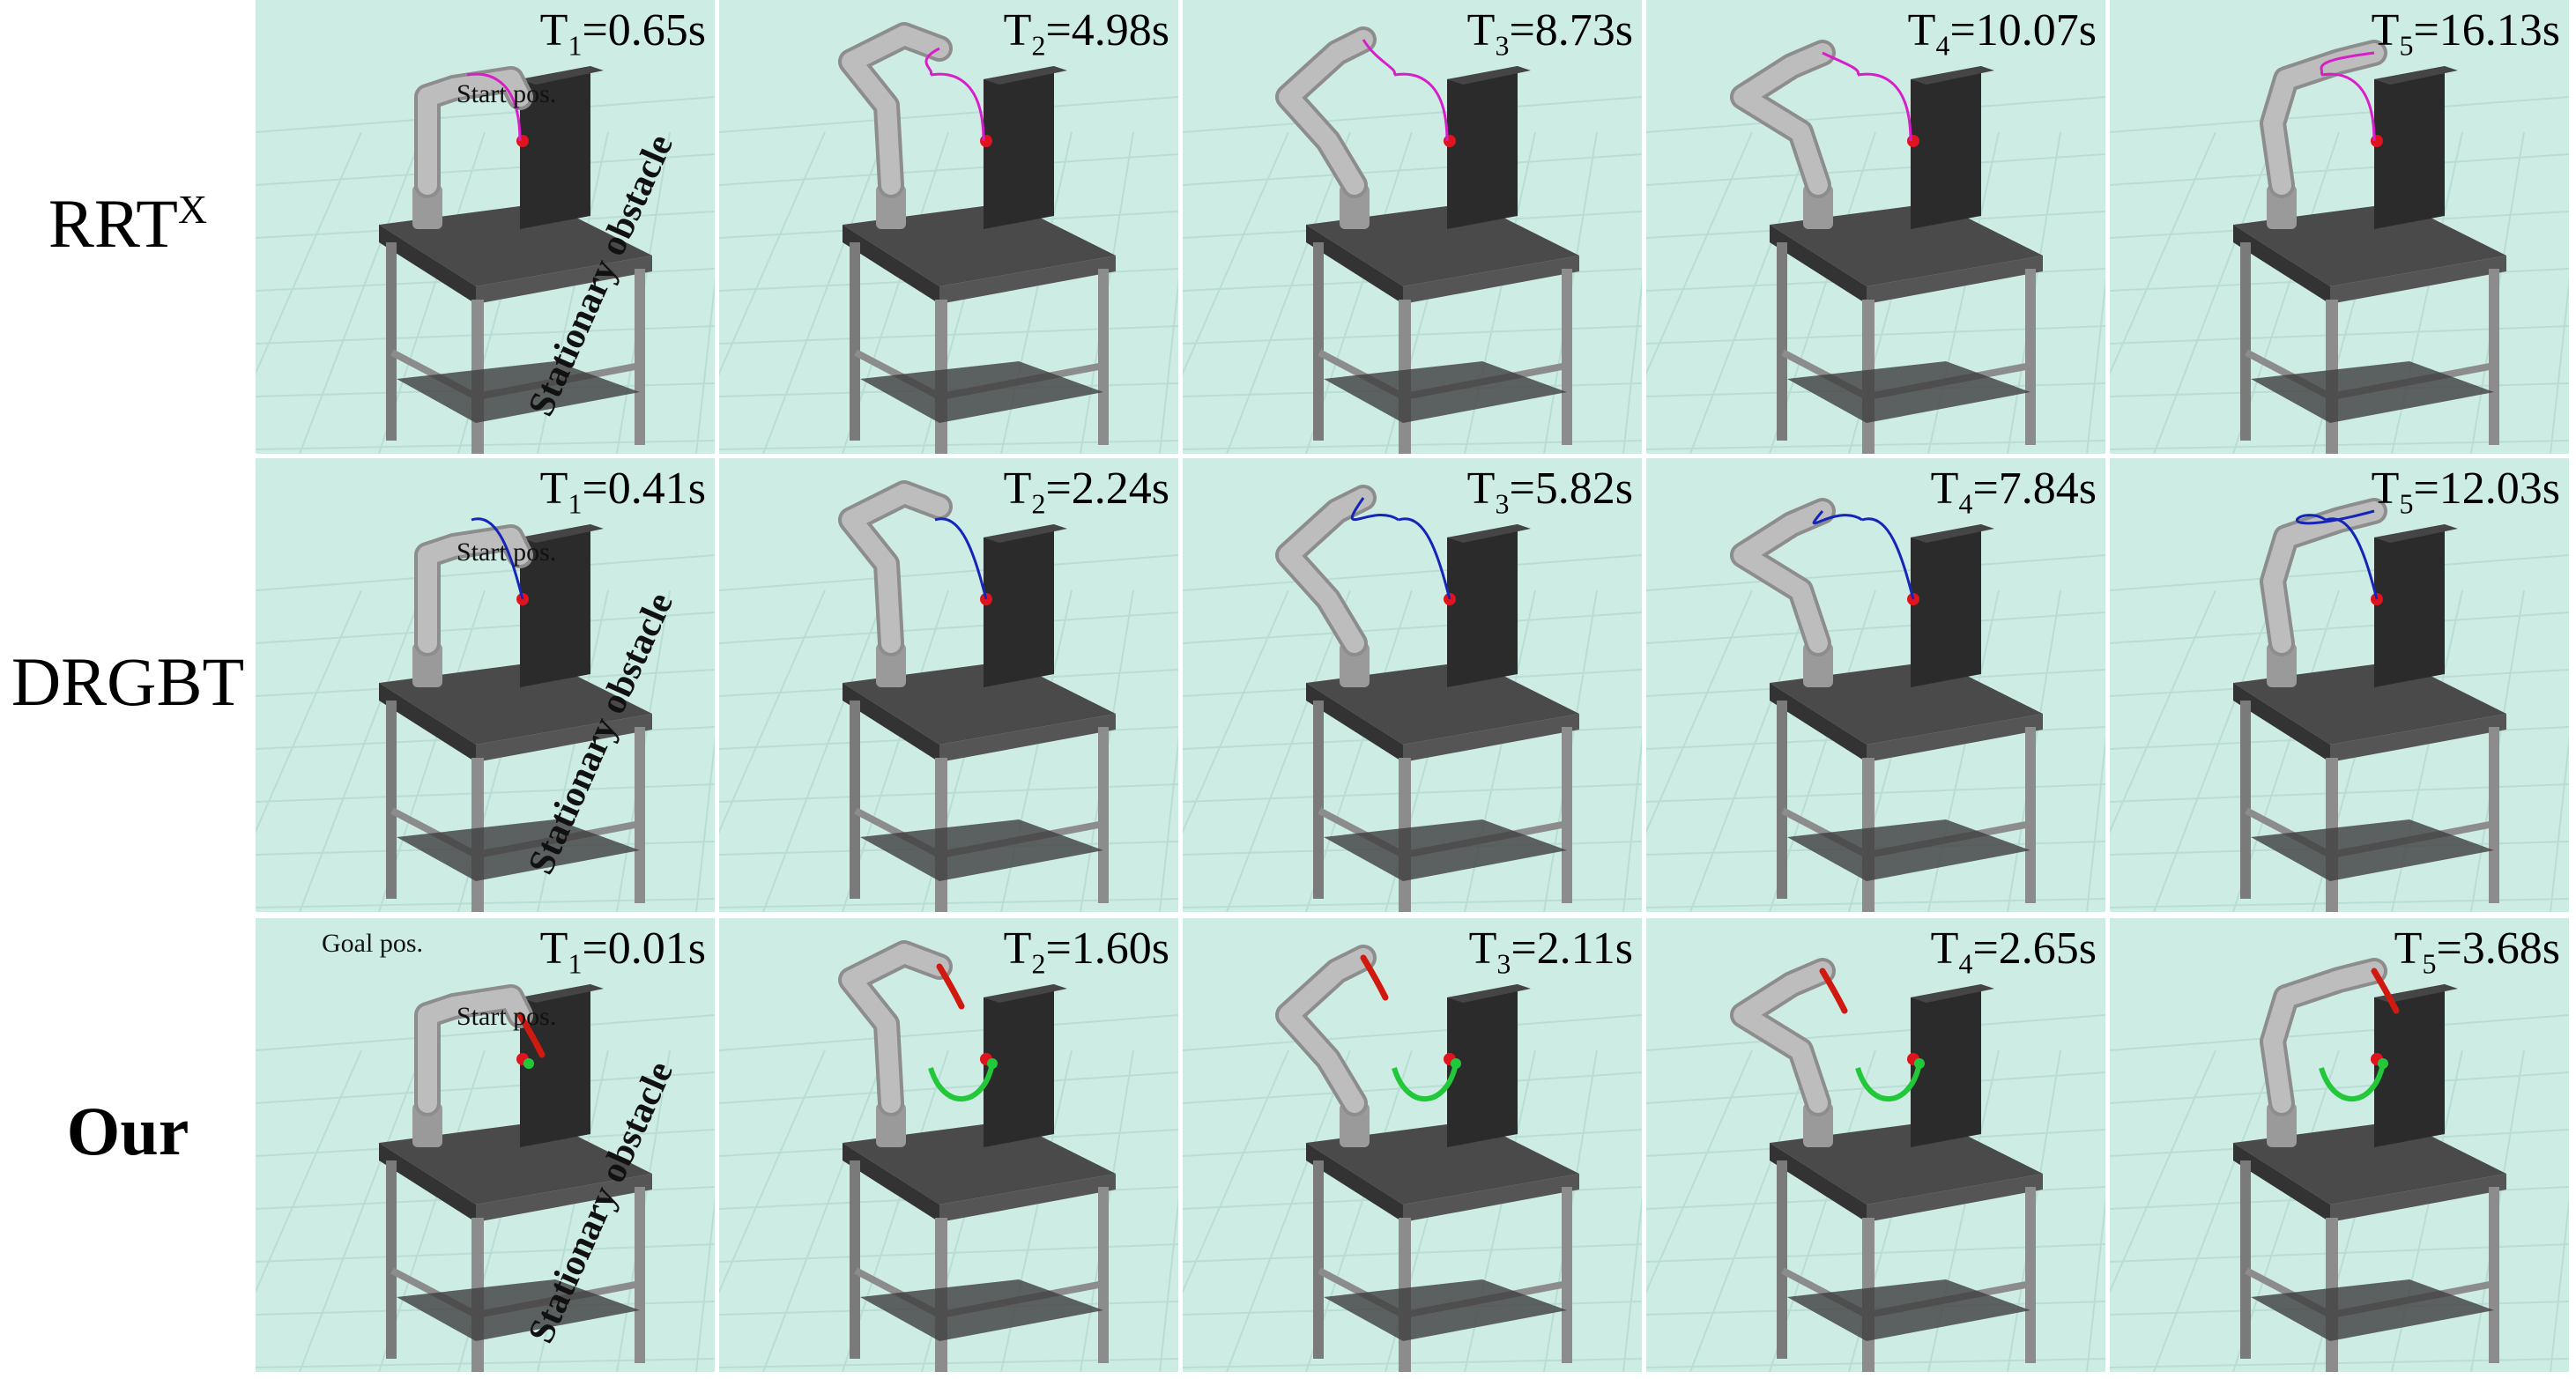 The image size is (2576, 1379). What do you see at coordinates (1571, 488) in the screenshot?
I see `time-value: =5.82s` at bounding box center [1571, 488].